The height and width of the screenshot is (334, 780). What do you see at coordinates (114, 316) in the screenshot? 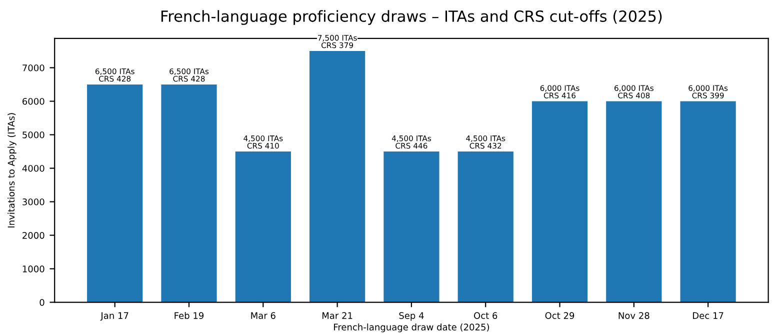
I see `x-tick-label: Jan 17` at bounding box center [114, 316].